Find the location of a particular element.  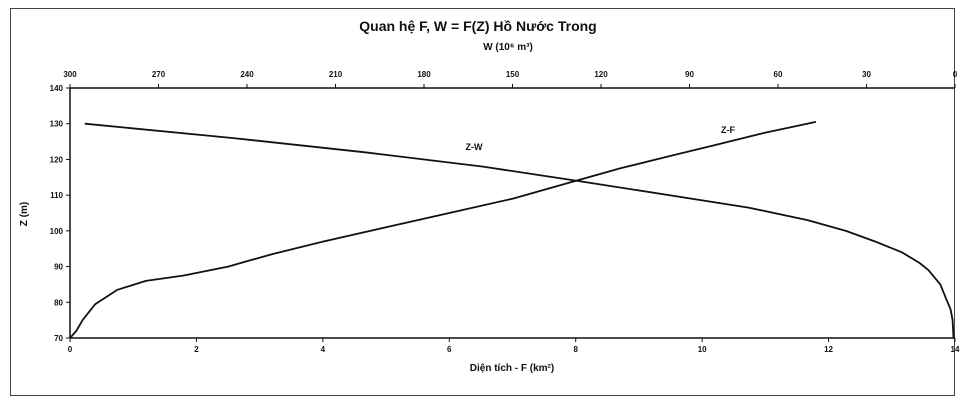

bottom-tick-label: 4 is located at coordinates (323, 349).